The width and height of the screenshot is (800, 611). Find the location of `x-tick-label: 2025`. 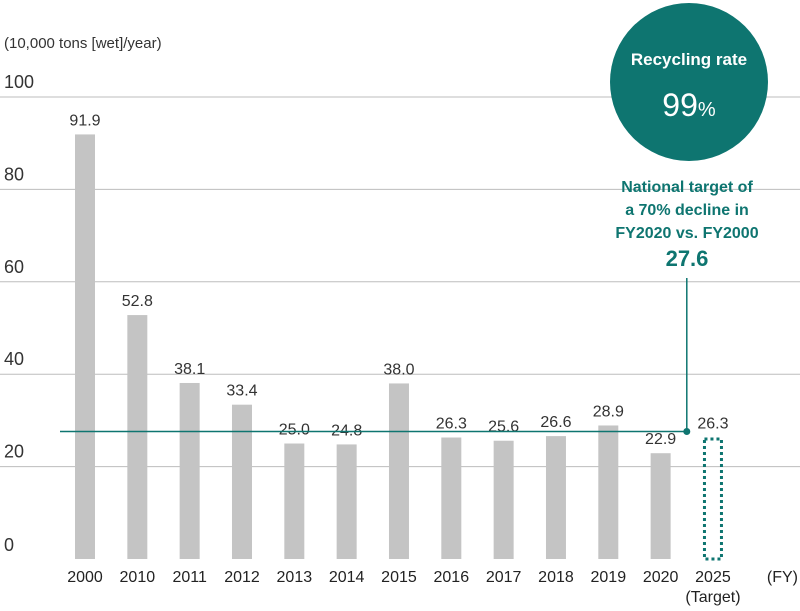

x-tick-label: 2025 is located at coordinates (713, 577).